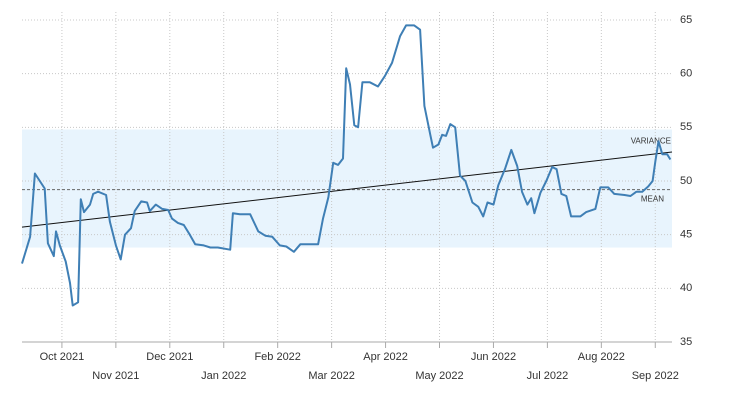  I want to click on x-tick-label: Jan 2022, so click(223, 376).